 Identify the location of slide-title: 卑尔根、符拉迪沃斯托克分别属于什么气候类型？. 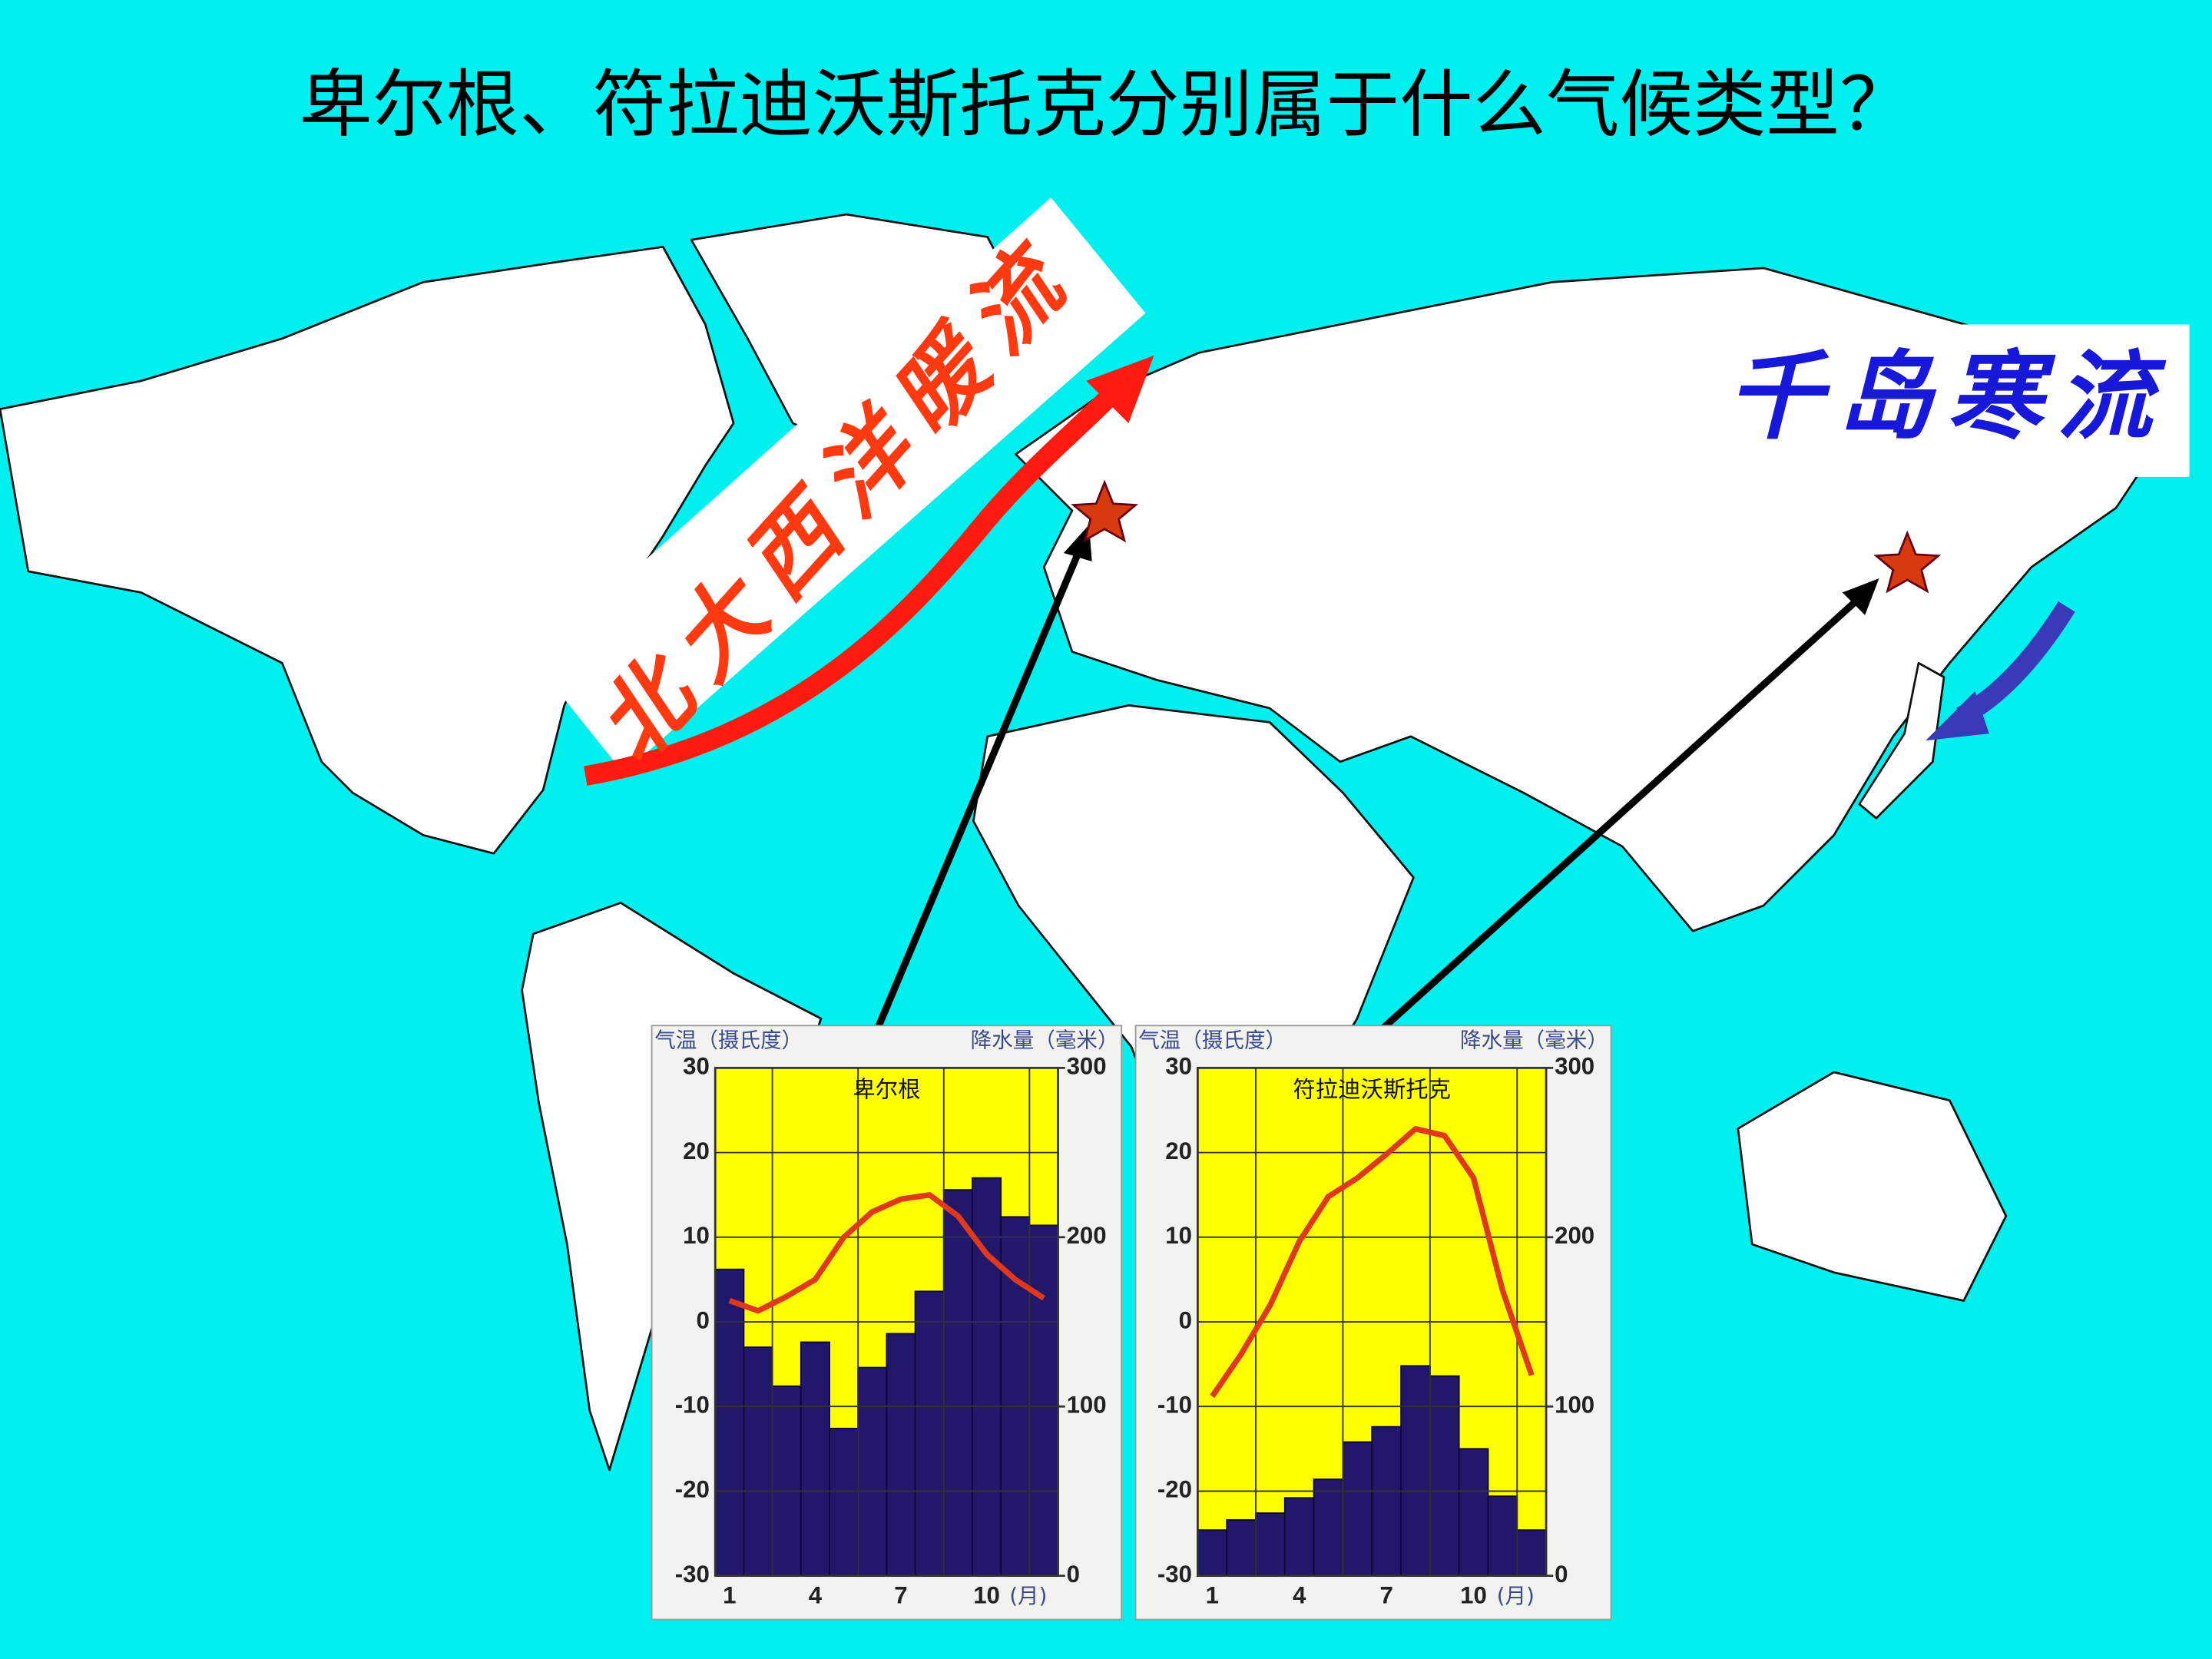
(1106, 105).